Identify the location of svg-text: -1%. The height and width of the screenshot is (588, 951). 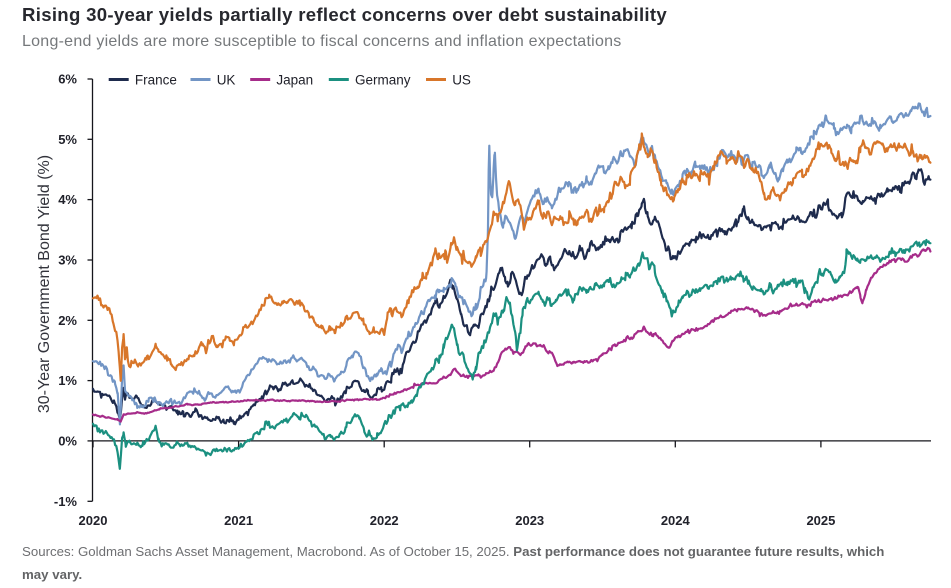
(66, 501).